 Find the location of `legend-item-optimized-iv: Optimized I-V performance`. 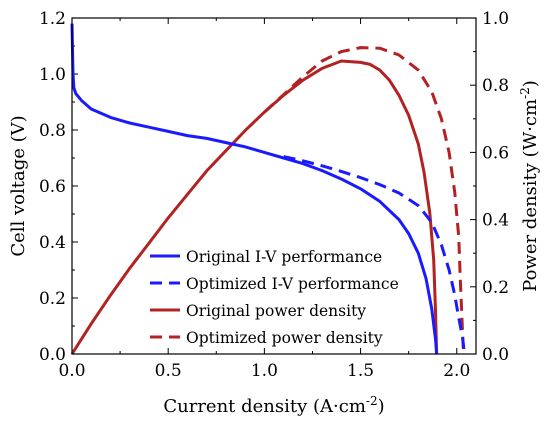

legend-item-optimized-iv: Optimized I-V performance is located at coordinates (274, 284).